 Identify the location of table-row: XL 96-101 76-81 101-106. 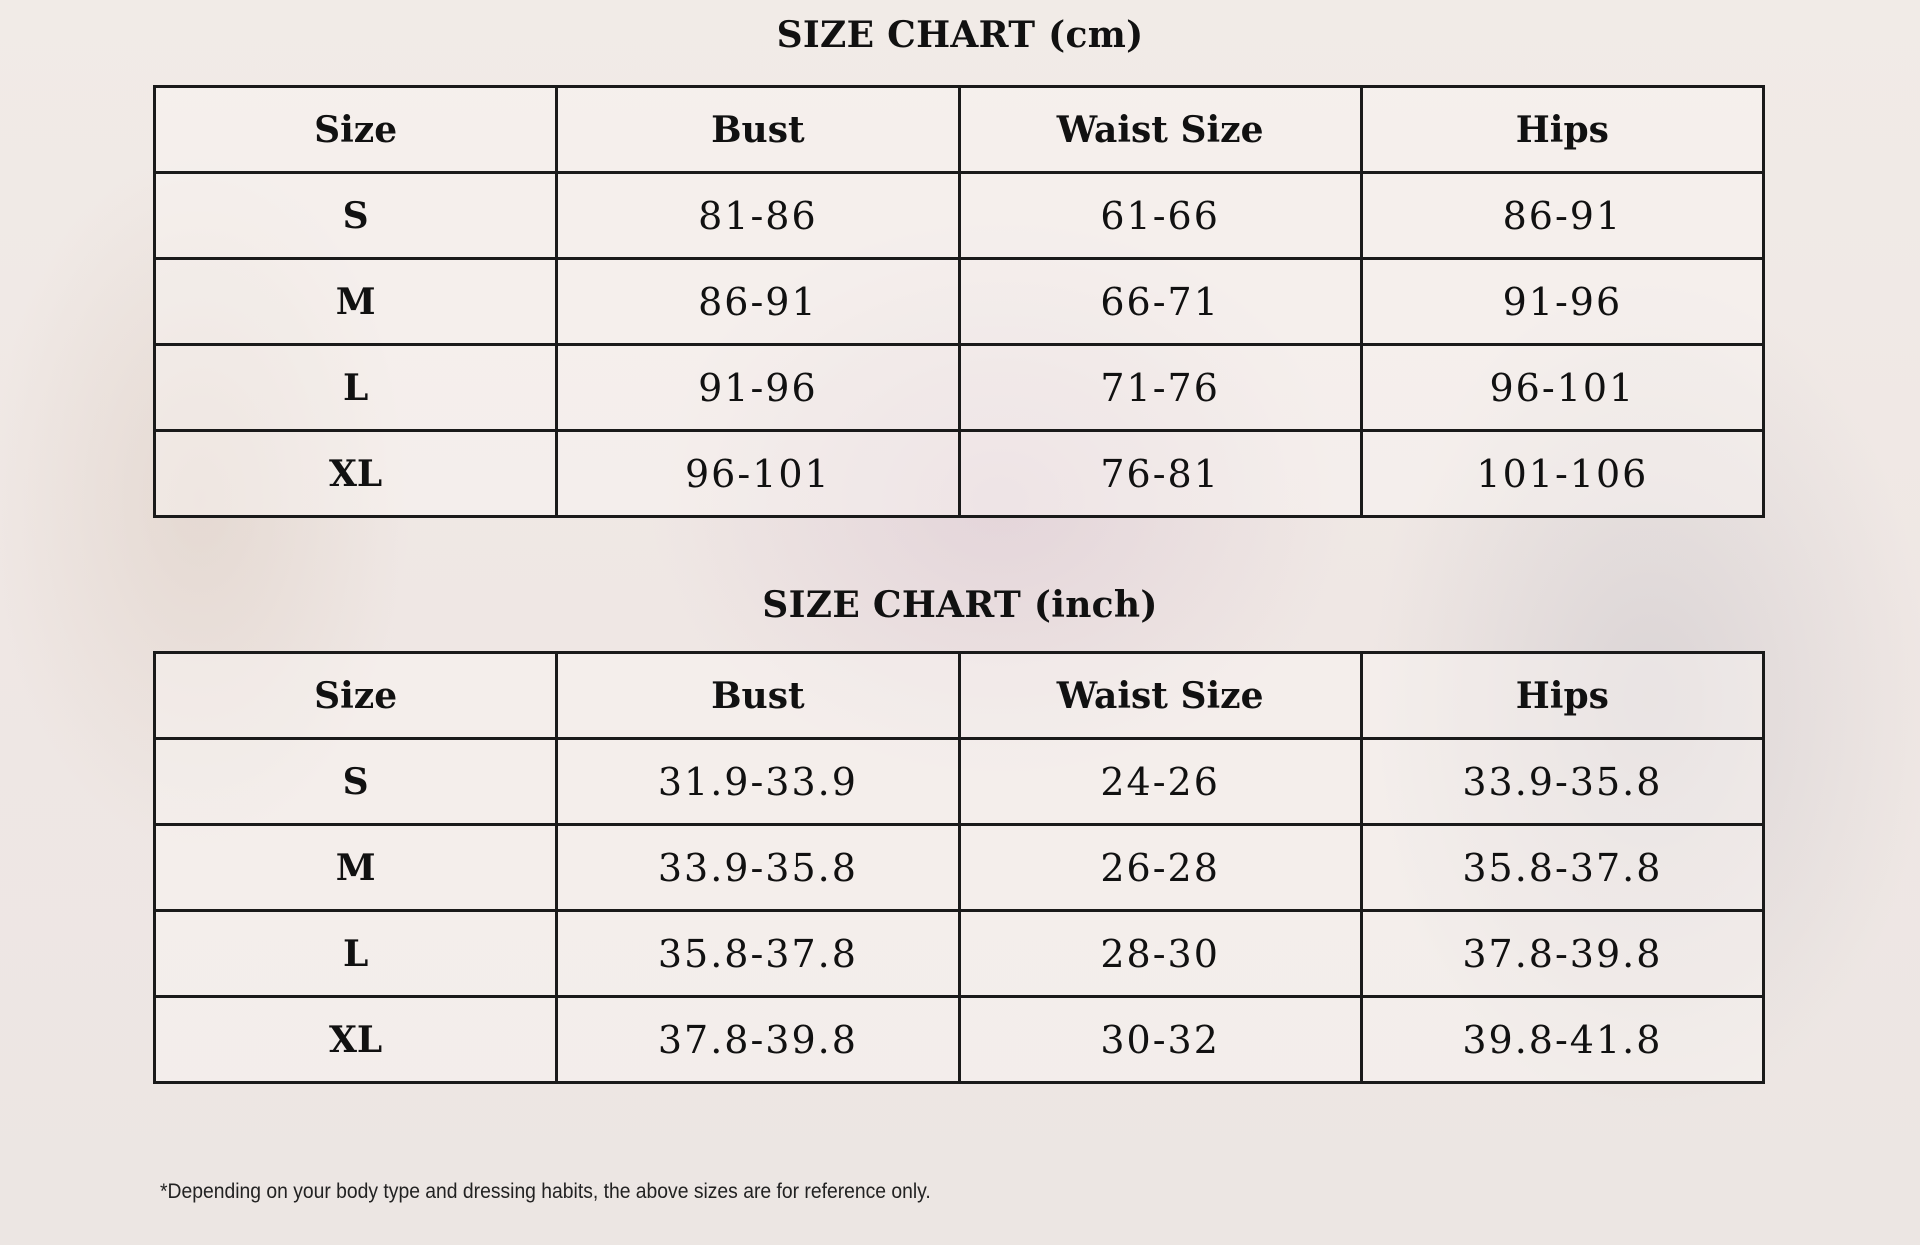
(959, 473).